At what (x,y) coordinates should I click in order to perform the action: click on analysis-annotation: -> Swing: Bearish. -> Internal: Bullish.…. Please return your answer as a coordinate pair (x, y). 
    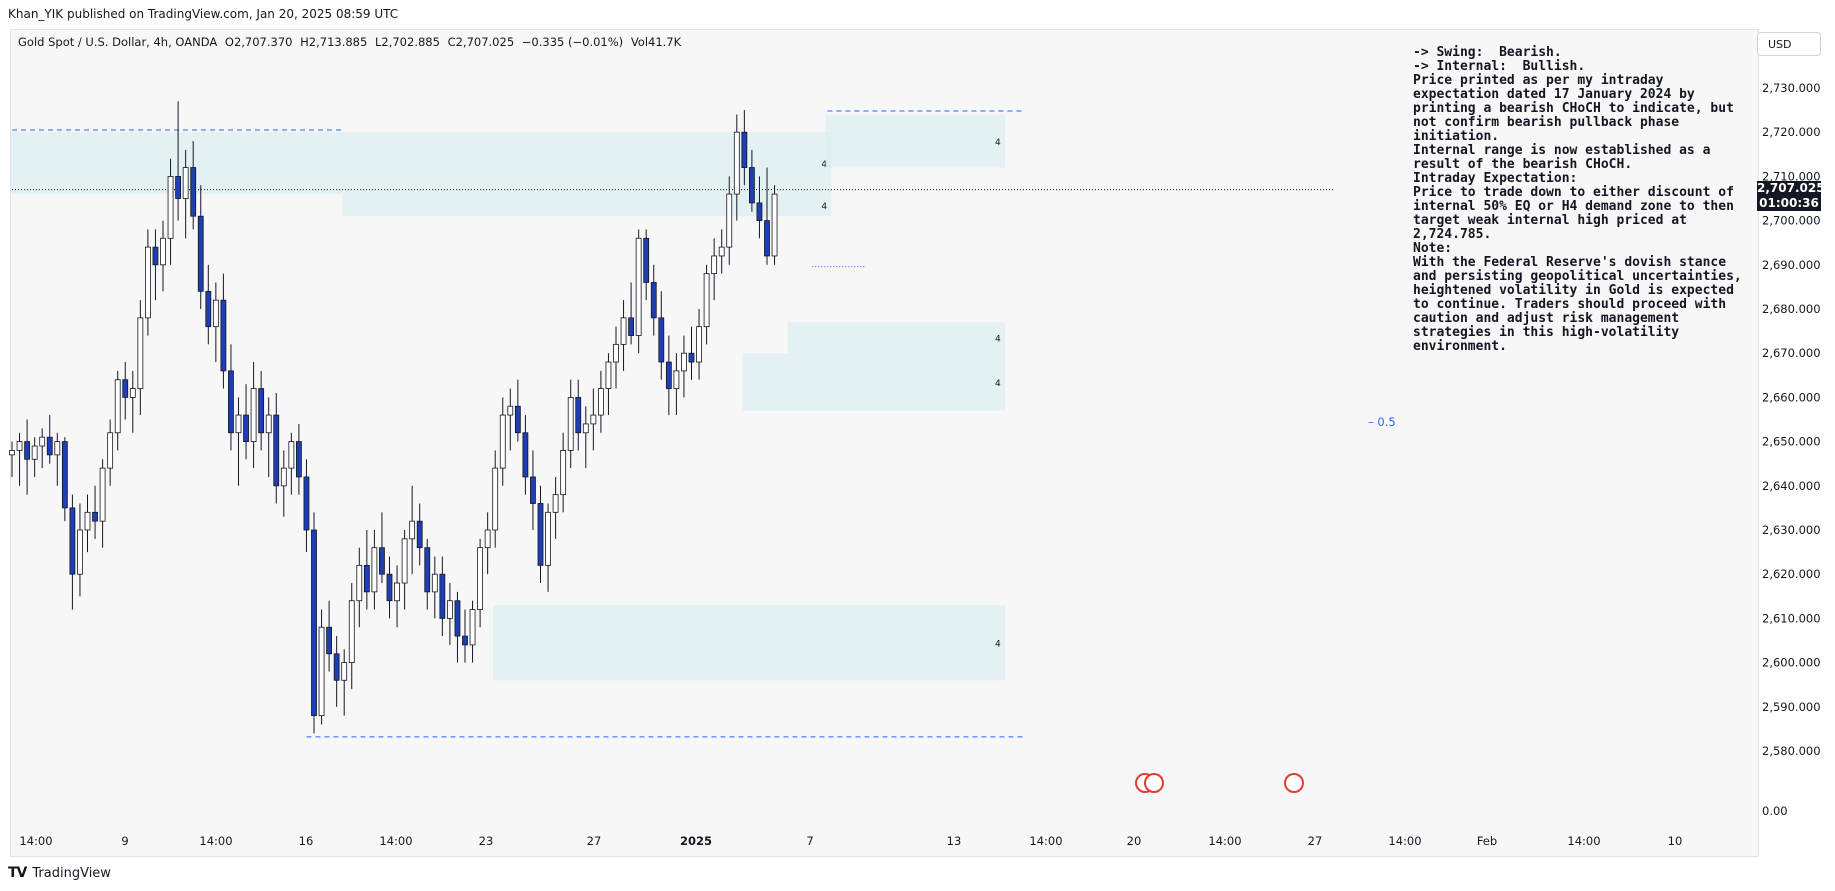
    Looking at the image, I should click on (1578, 200).